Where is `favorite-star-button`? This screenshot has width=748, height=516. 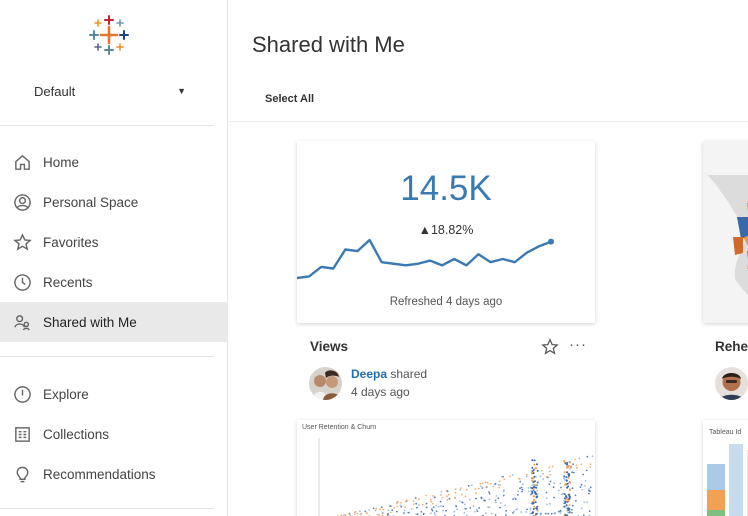 favorite-star-button is located at coordinates (550, 347).